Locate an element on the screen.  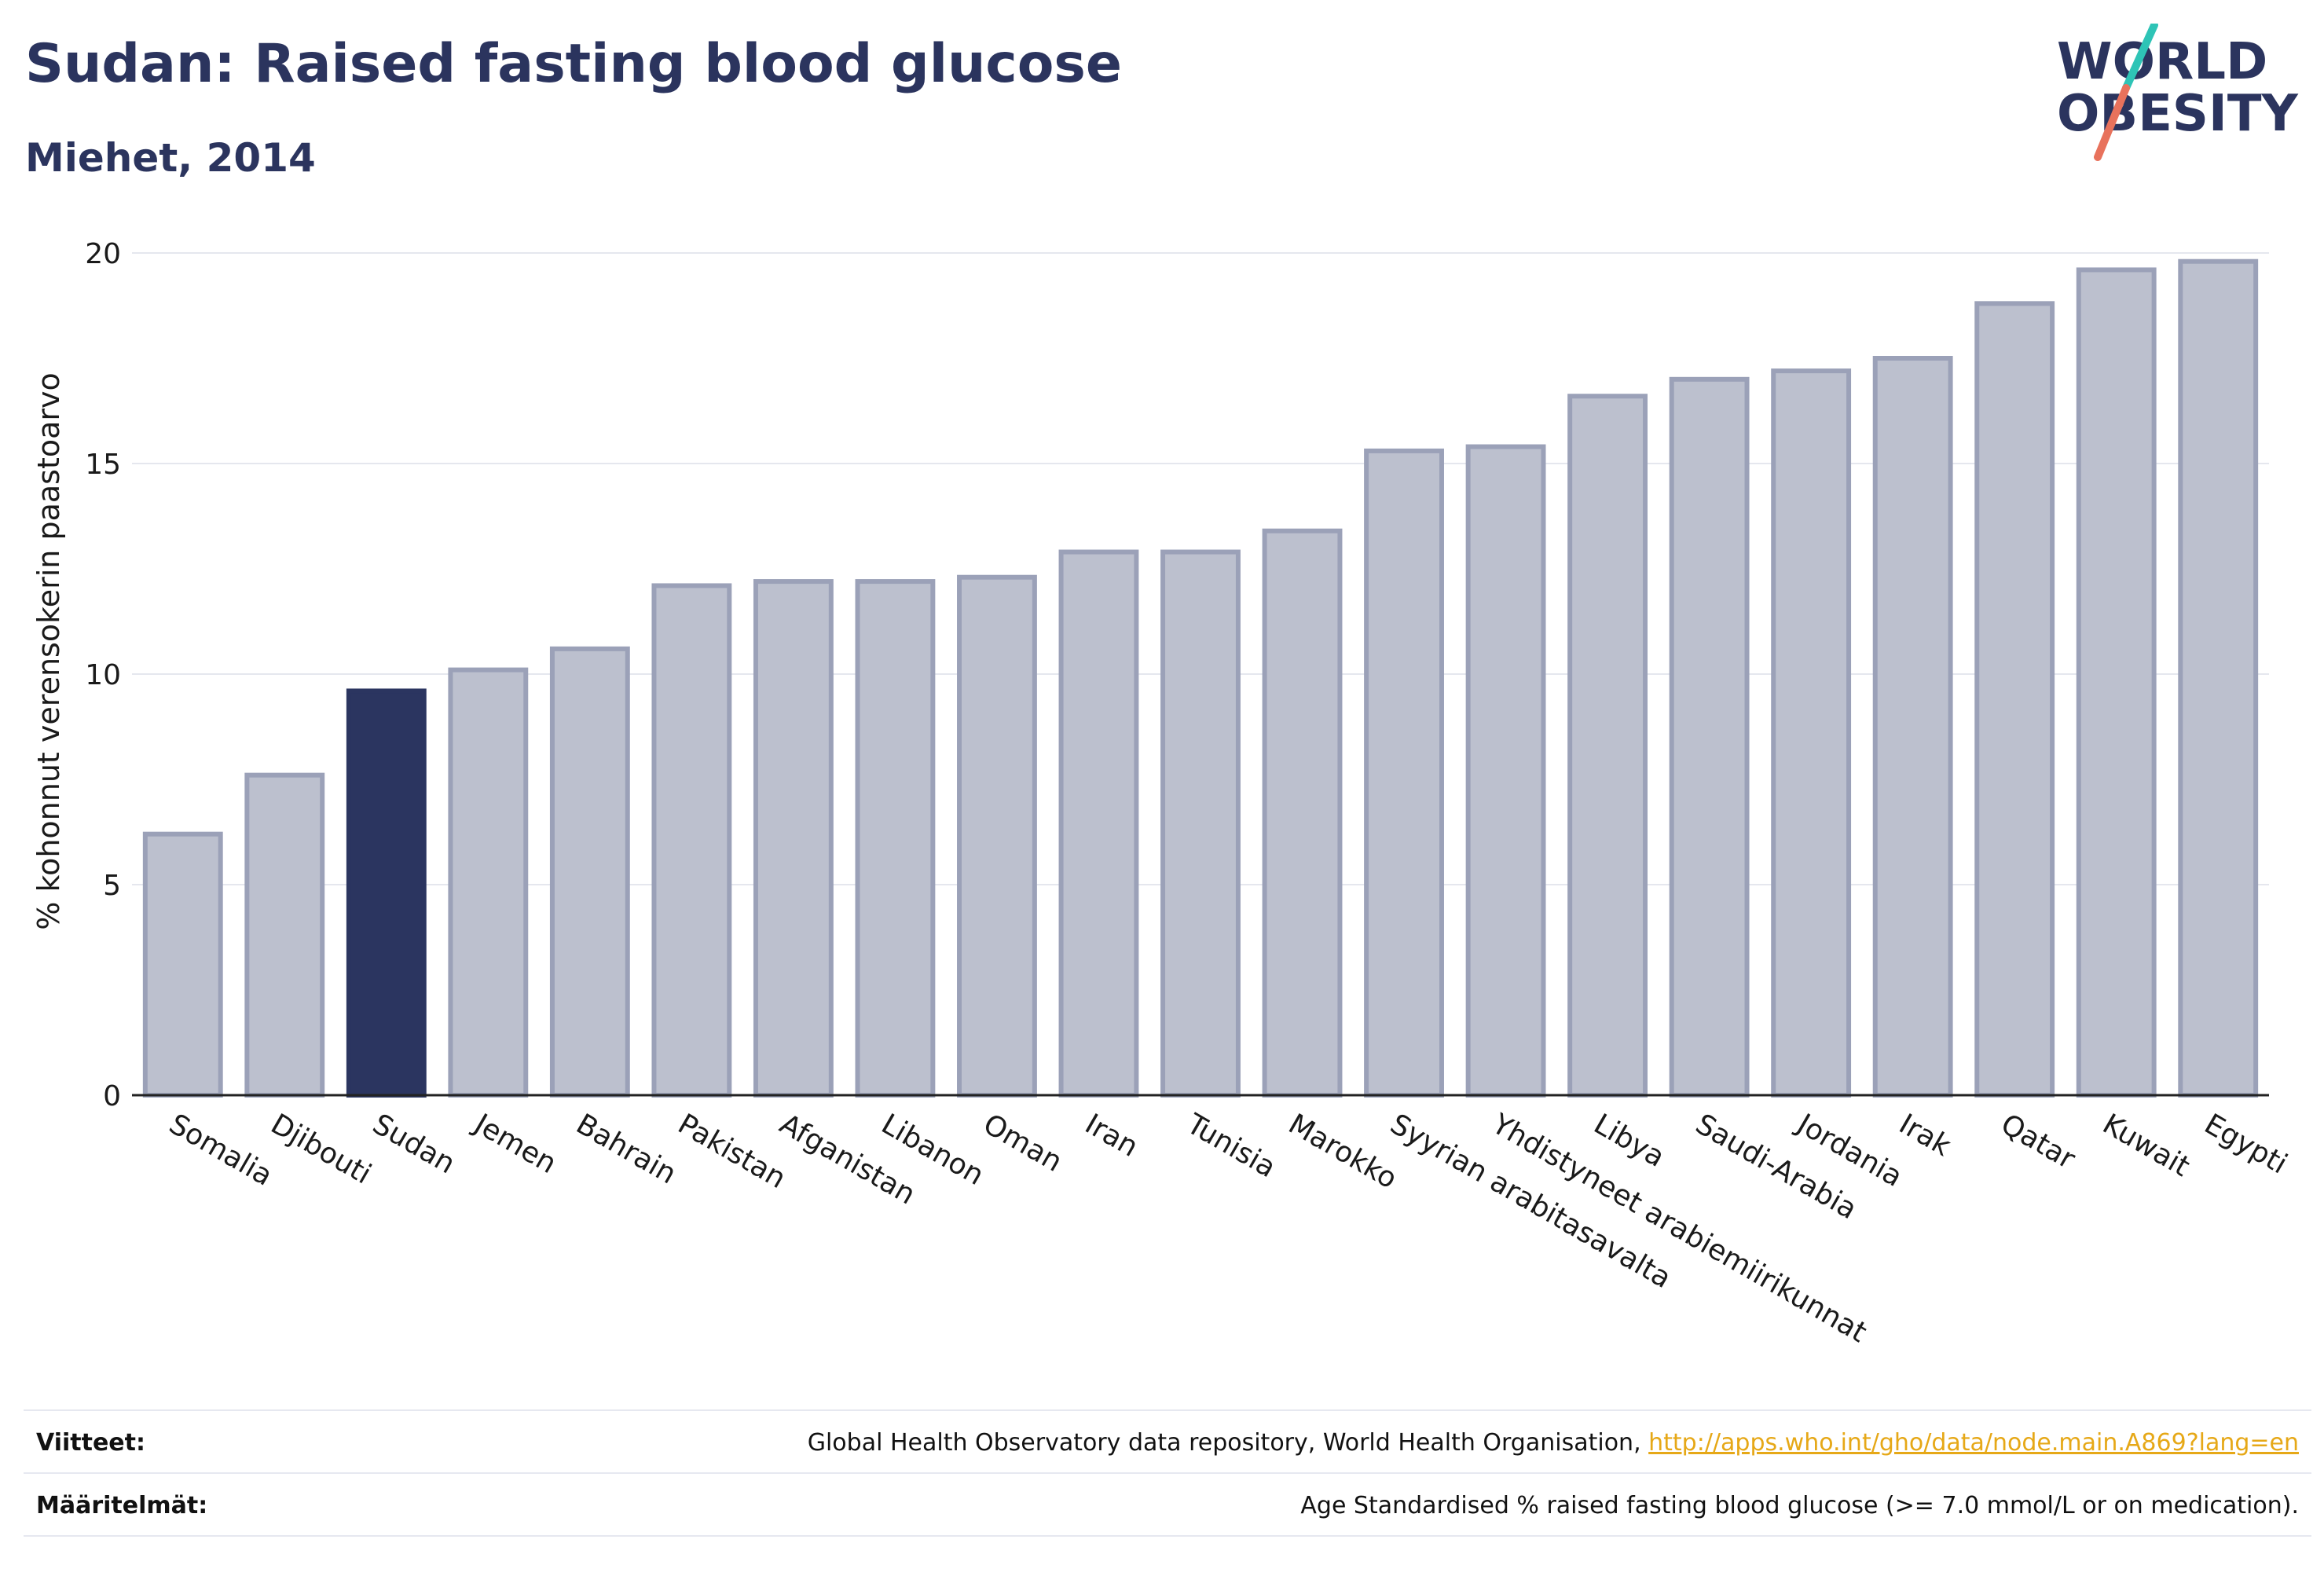
world-obesity-logo: WORLD OBESITY is located at coordinates (2177, 92).